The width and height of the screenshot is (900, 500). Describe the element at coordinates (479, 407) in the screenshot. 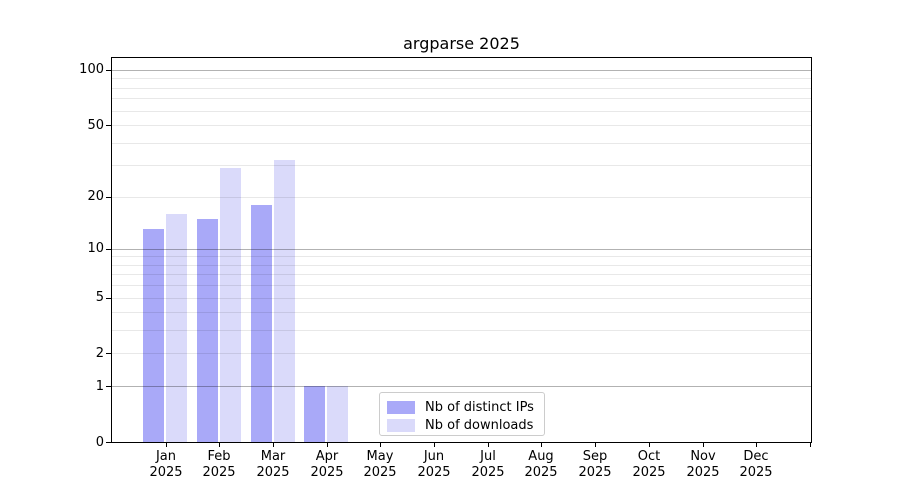

I see `legend-label-distinct-ips: Nb of distinct IPs` at that location.